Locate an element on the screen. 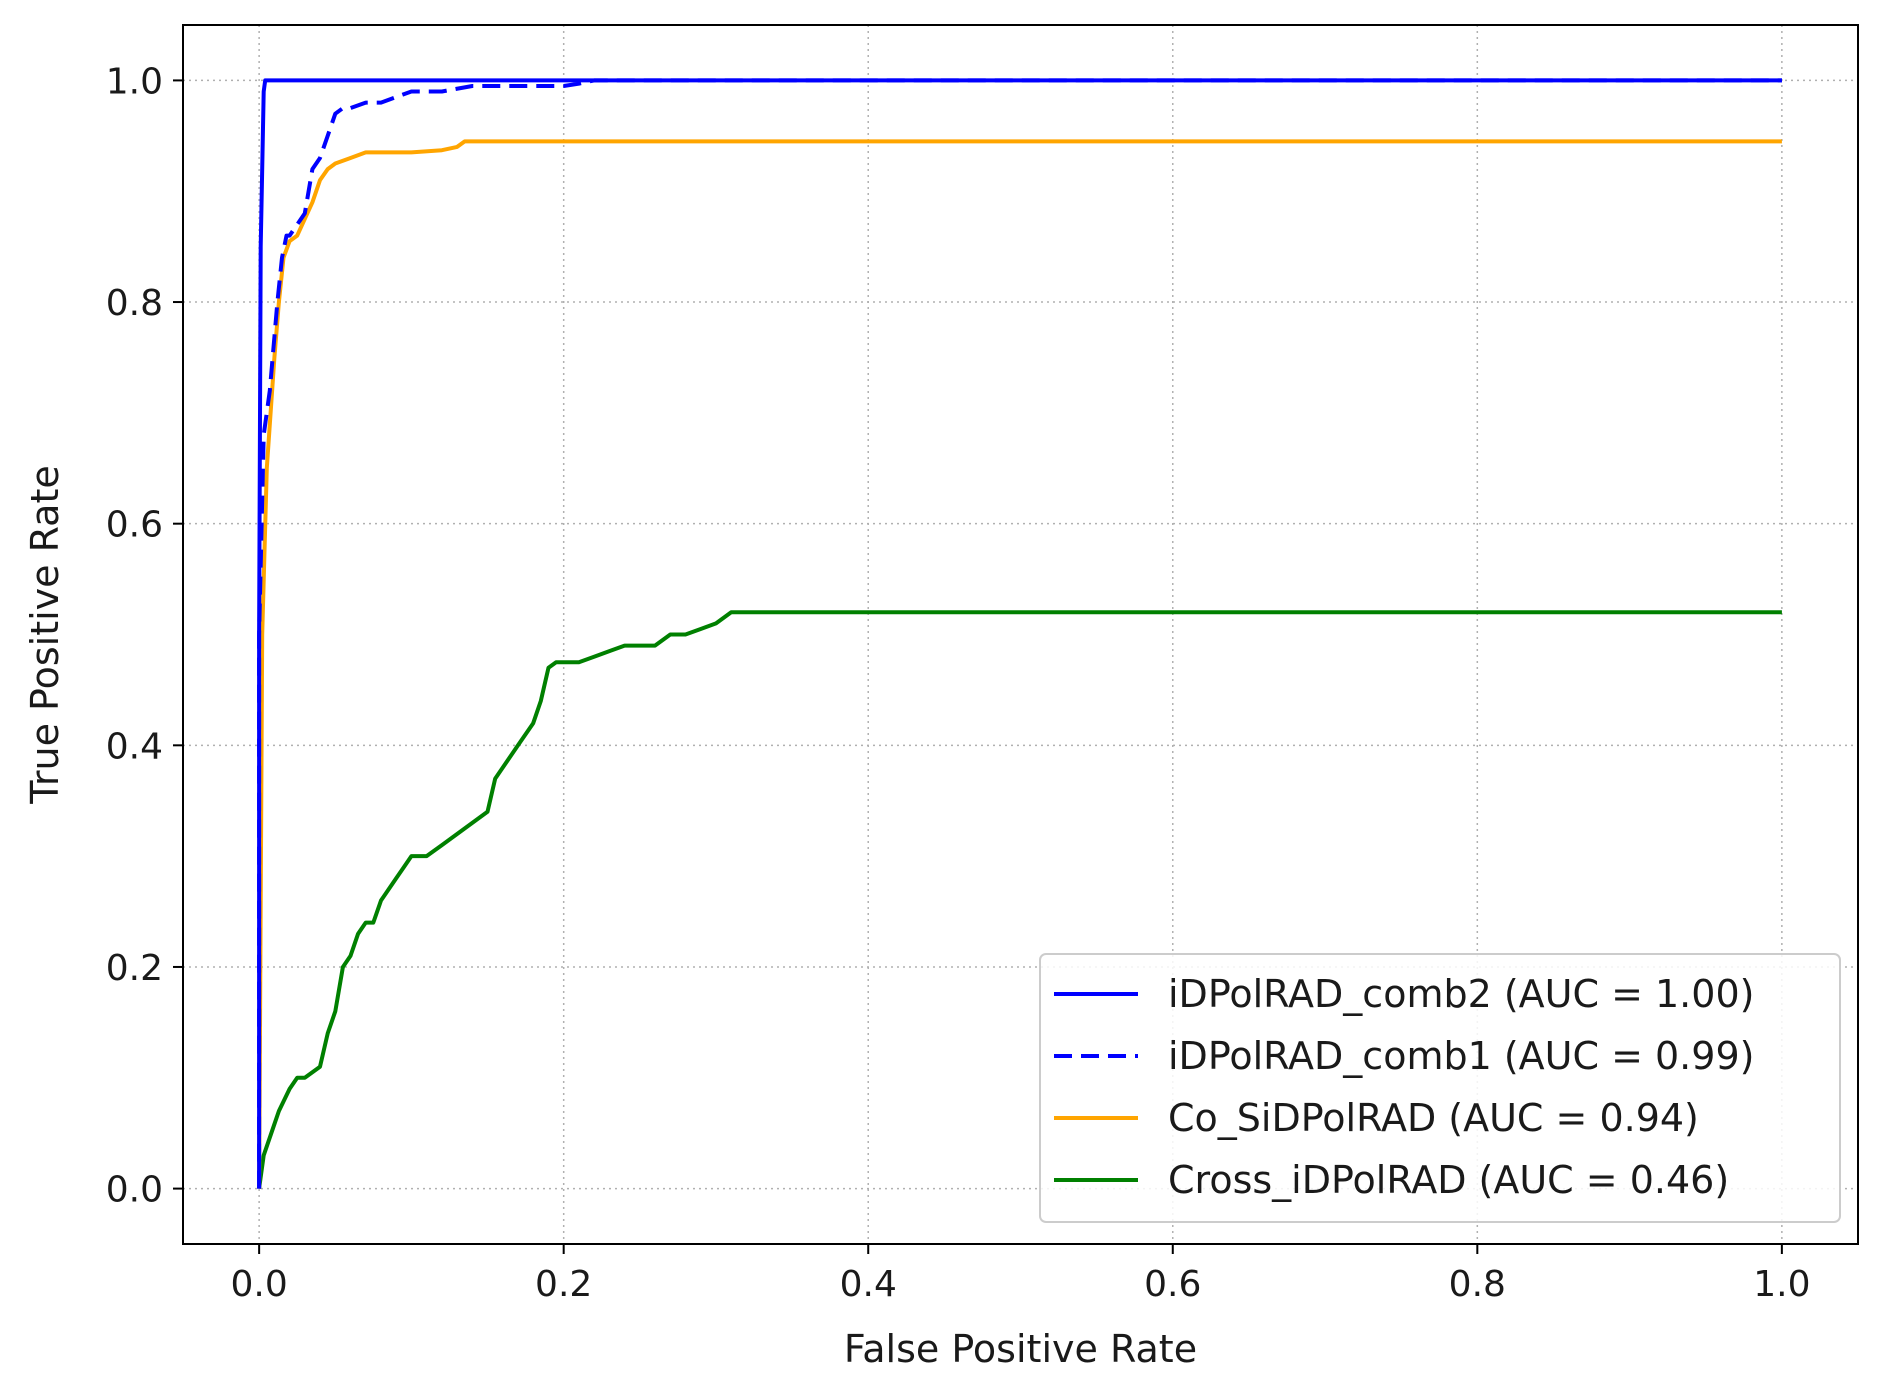 The height and width of the screenshot is (1382, 1881). x-tick-label: 0.0 is located at coordinates (259, 1284).